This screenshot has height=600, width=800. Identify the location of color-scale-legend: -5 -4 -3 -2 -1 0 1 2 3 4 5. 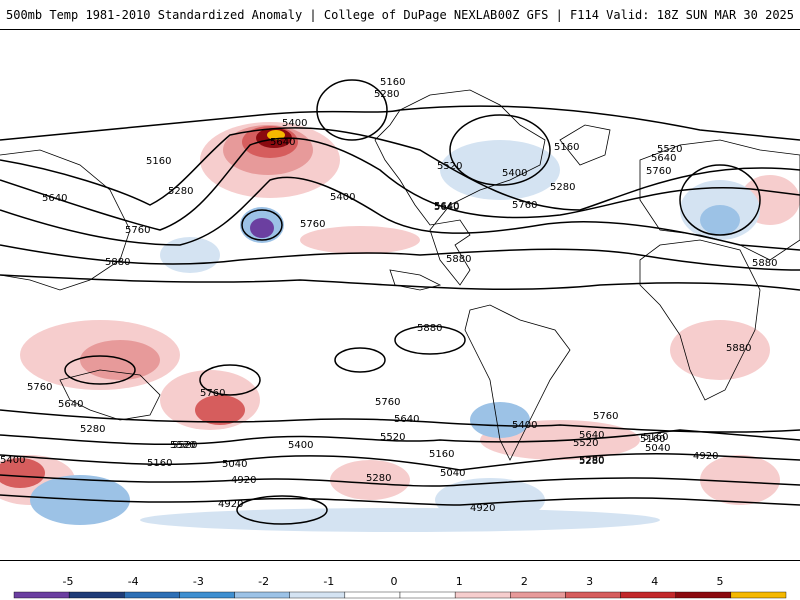
(400, 585).